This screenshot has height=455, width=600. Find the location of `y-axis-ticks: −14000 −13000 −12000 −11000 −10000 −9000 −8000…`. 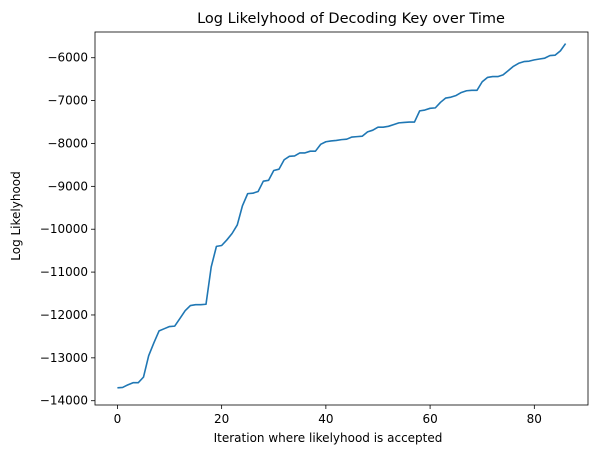

y-axis-ticks: −14000 −13000 −12000 −11000 −10000 −9000 −8000… is located at coordinates (67, 229).